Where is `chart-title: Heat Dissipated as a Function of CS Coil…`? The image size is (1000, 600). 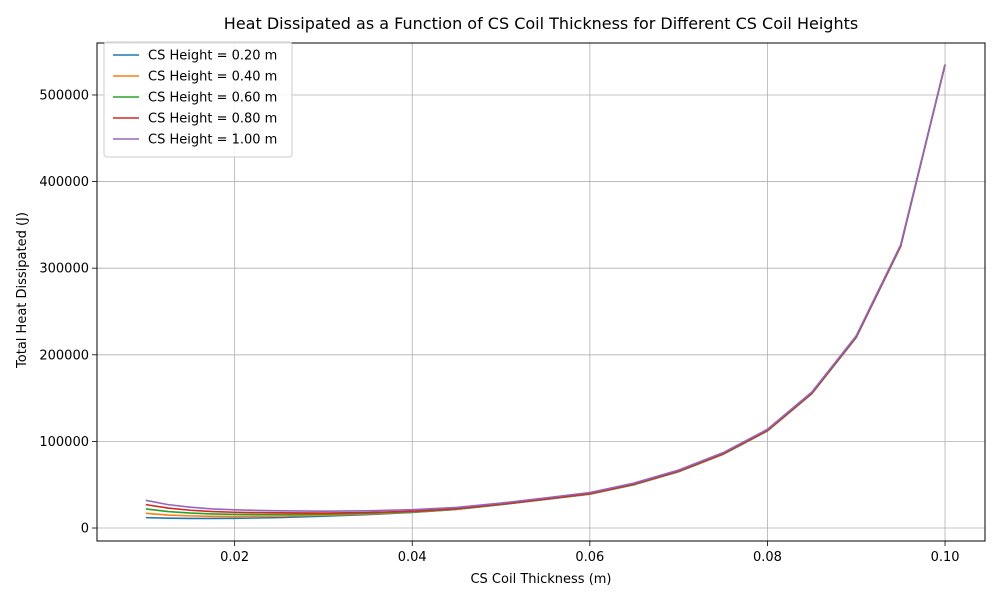 chart-title: Heat Dissipated as a Function of CS Coil… is located at coordinates (541, 23).